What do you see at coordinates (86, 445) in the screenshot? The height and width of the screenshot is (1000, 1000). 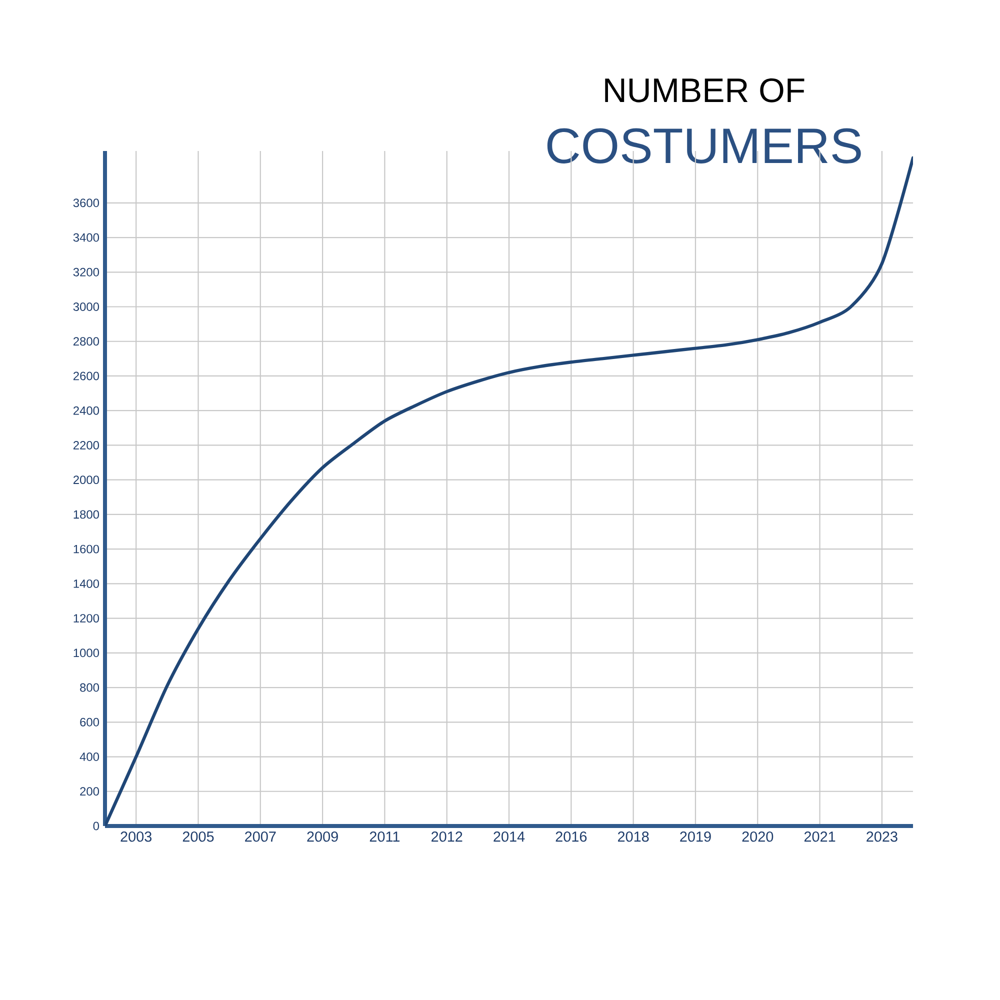 I see `y-tick-label: 2200` at bounding box center [86, 445].